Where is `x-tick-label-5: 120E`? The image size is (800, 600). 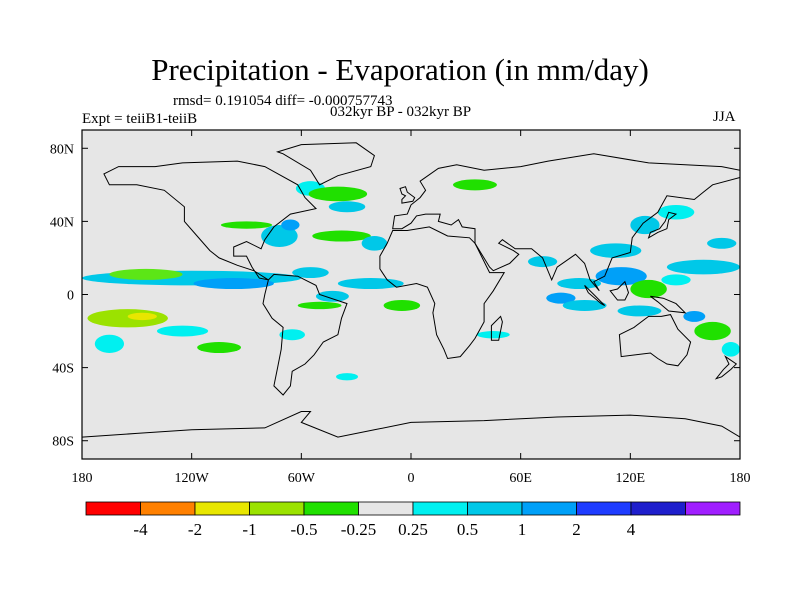
x-tick-label-5: 120E is located at coordinates (631, 478).